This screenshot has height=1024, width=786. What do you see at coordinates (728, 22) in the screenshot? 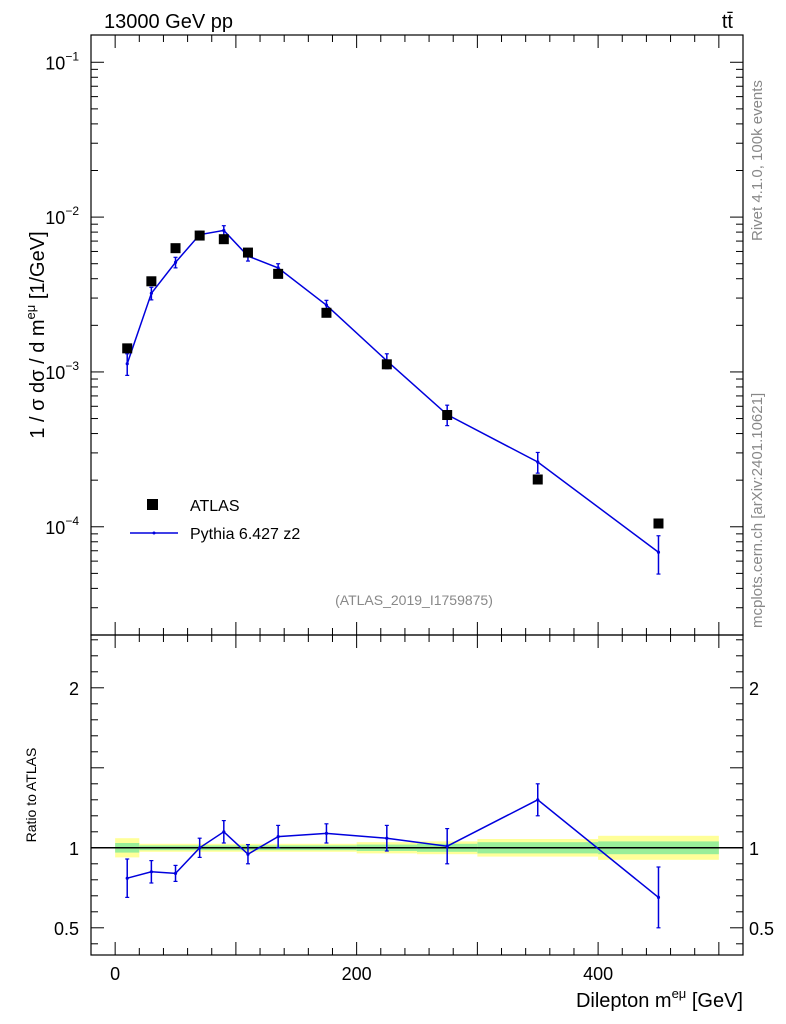
I see `header-process-label: tt̄` at bounding box center [728, 22].